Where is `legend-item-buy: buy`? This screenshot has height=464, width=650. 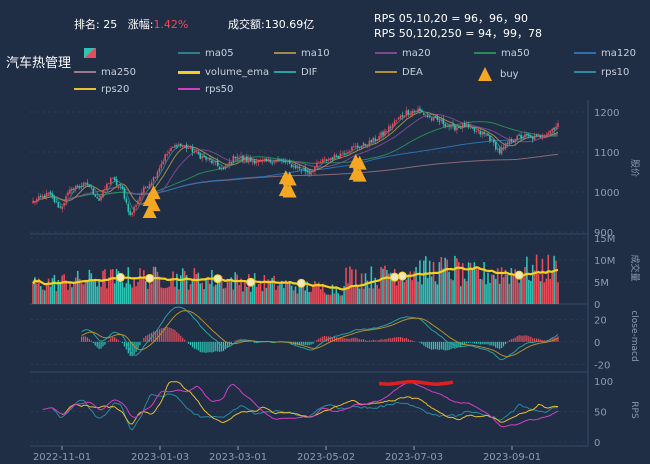 legend-item-buy: buy is located at coordinates (496, 74).